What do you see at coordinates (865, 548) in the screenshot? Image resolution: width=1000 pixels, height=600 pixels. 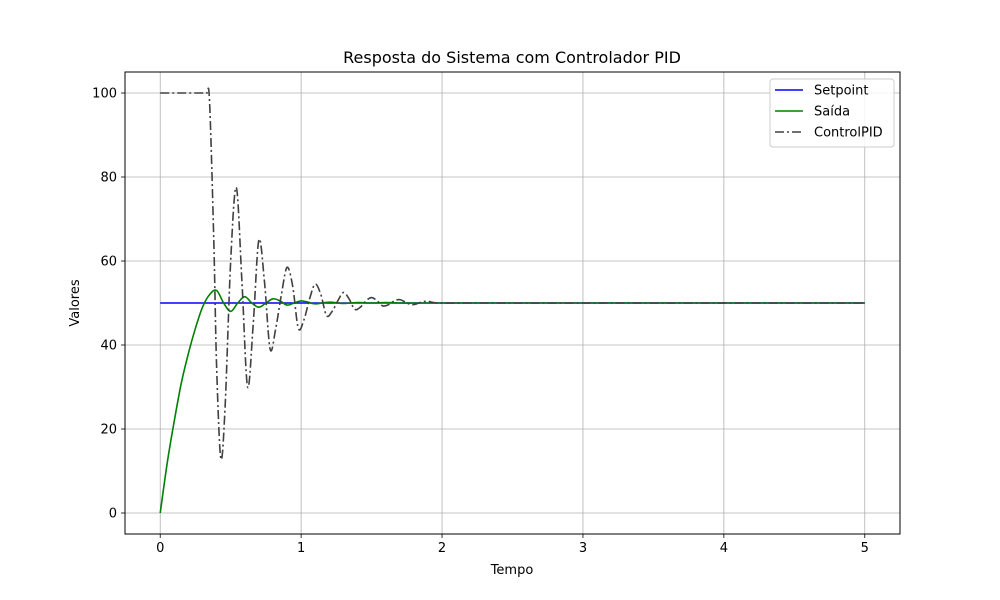 I see `x-tick-label: 5` at bounding box center [865, 548].